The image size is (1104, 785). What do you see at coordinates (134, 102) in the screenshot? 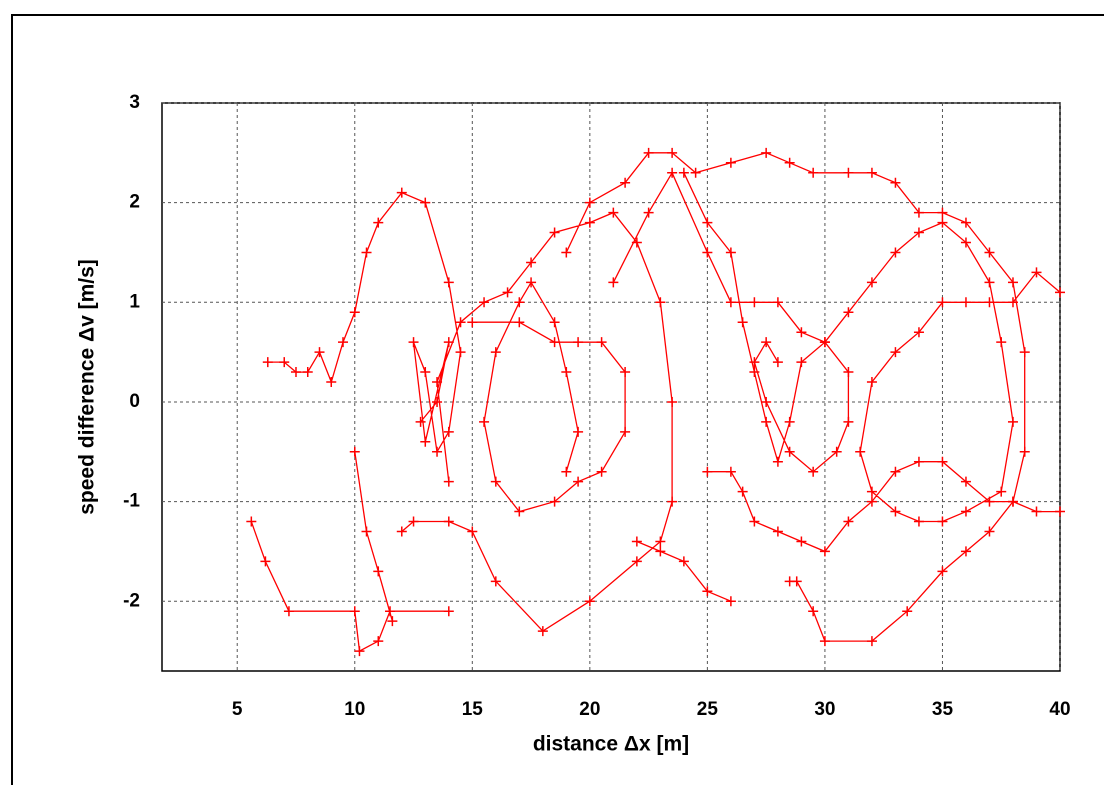
I see `y-tick-label: 3` at bounding box center [134, 102].